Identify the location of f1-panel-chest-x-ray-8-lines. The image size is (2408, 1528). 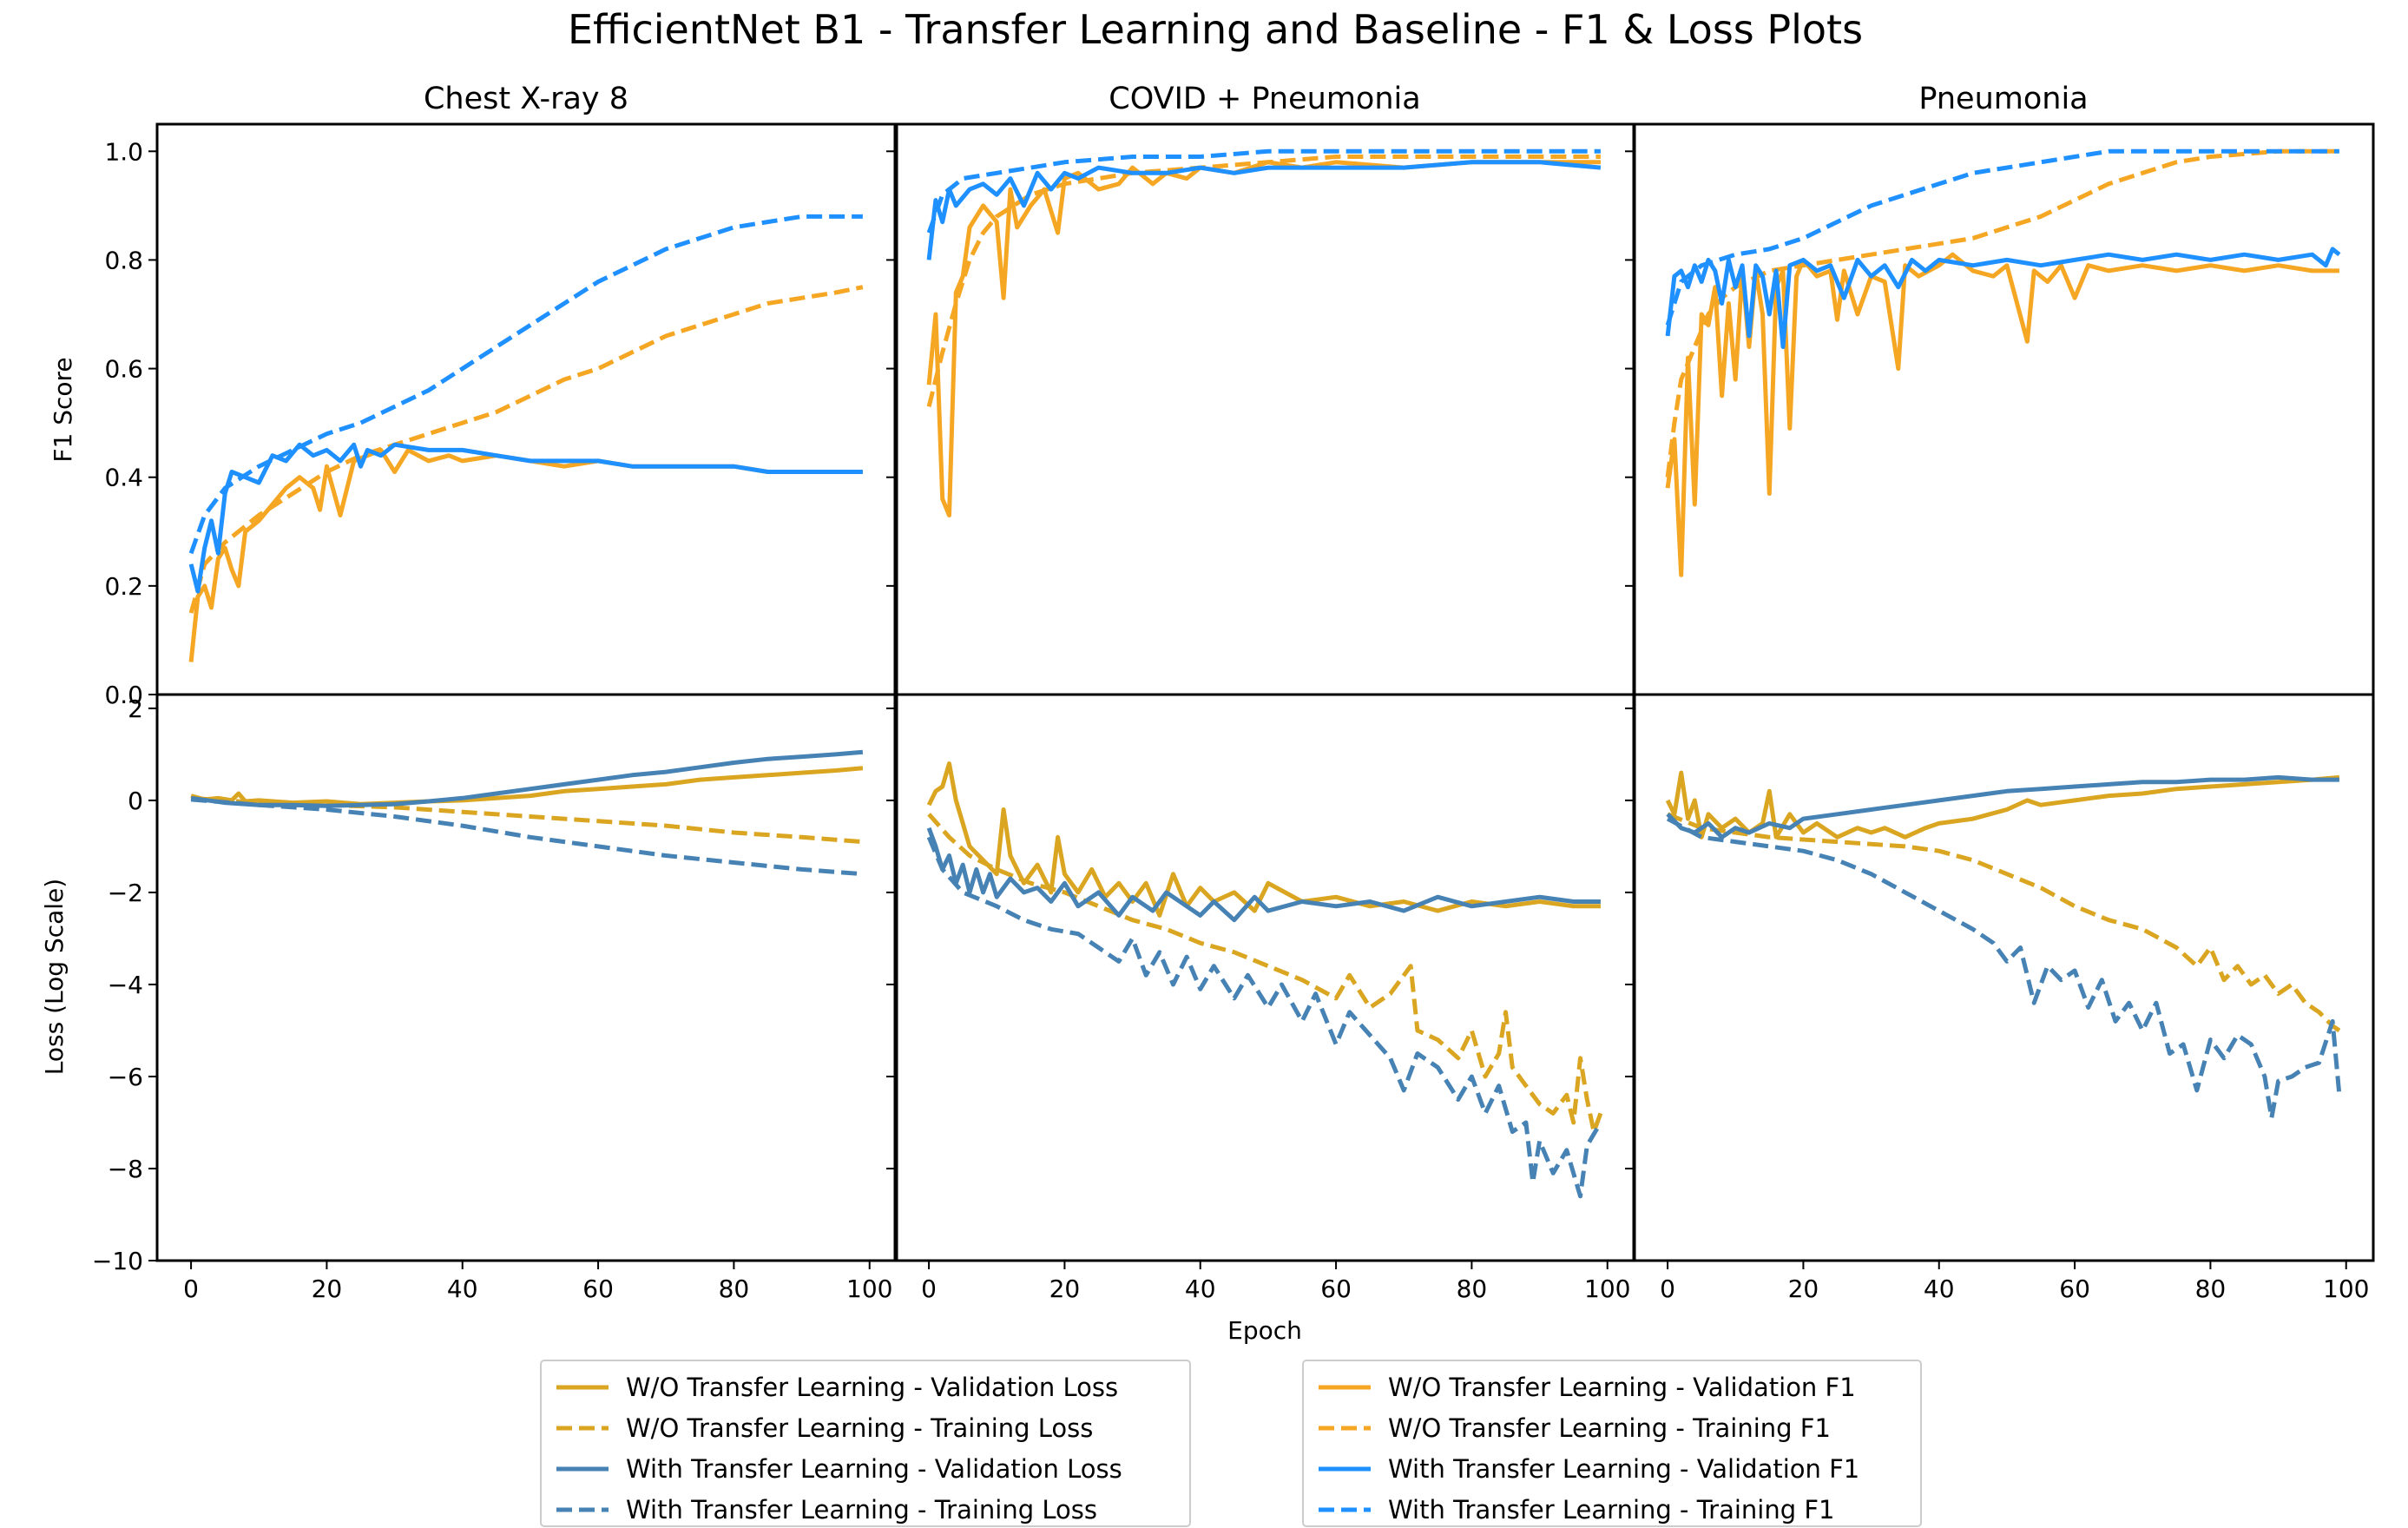
(526, 438).